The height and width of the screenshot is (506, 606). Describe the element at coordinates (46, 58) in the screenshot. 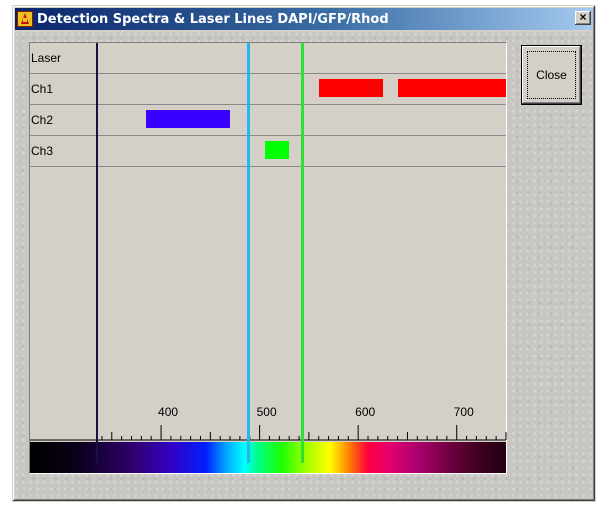

I see `row-label-laser: Laser` at that location.